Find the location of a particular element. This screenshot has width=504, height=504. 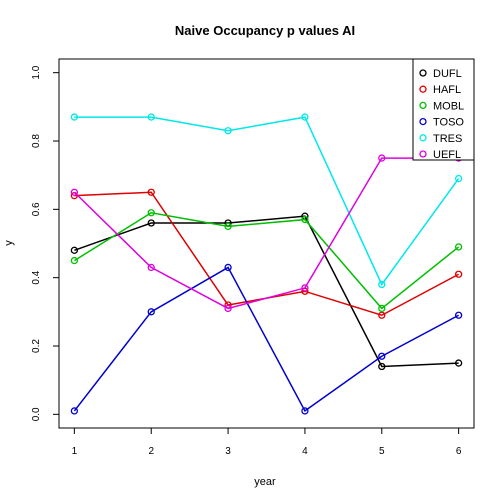

x-tick-label: 5 is located at coordinates (382, 451).